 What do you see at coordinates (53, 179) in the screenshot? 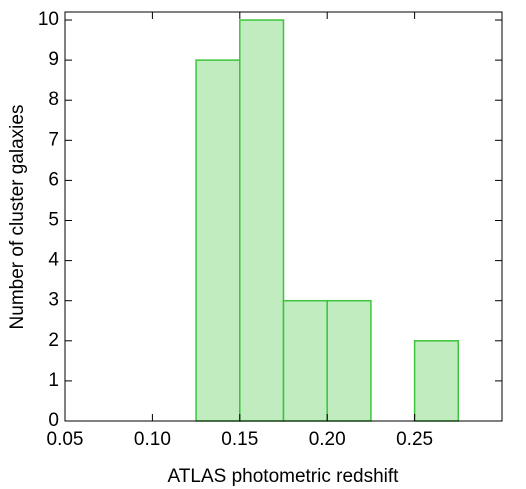
I see `y-tick-label: 6` at bounding box center [53, 179].